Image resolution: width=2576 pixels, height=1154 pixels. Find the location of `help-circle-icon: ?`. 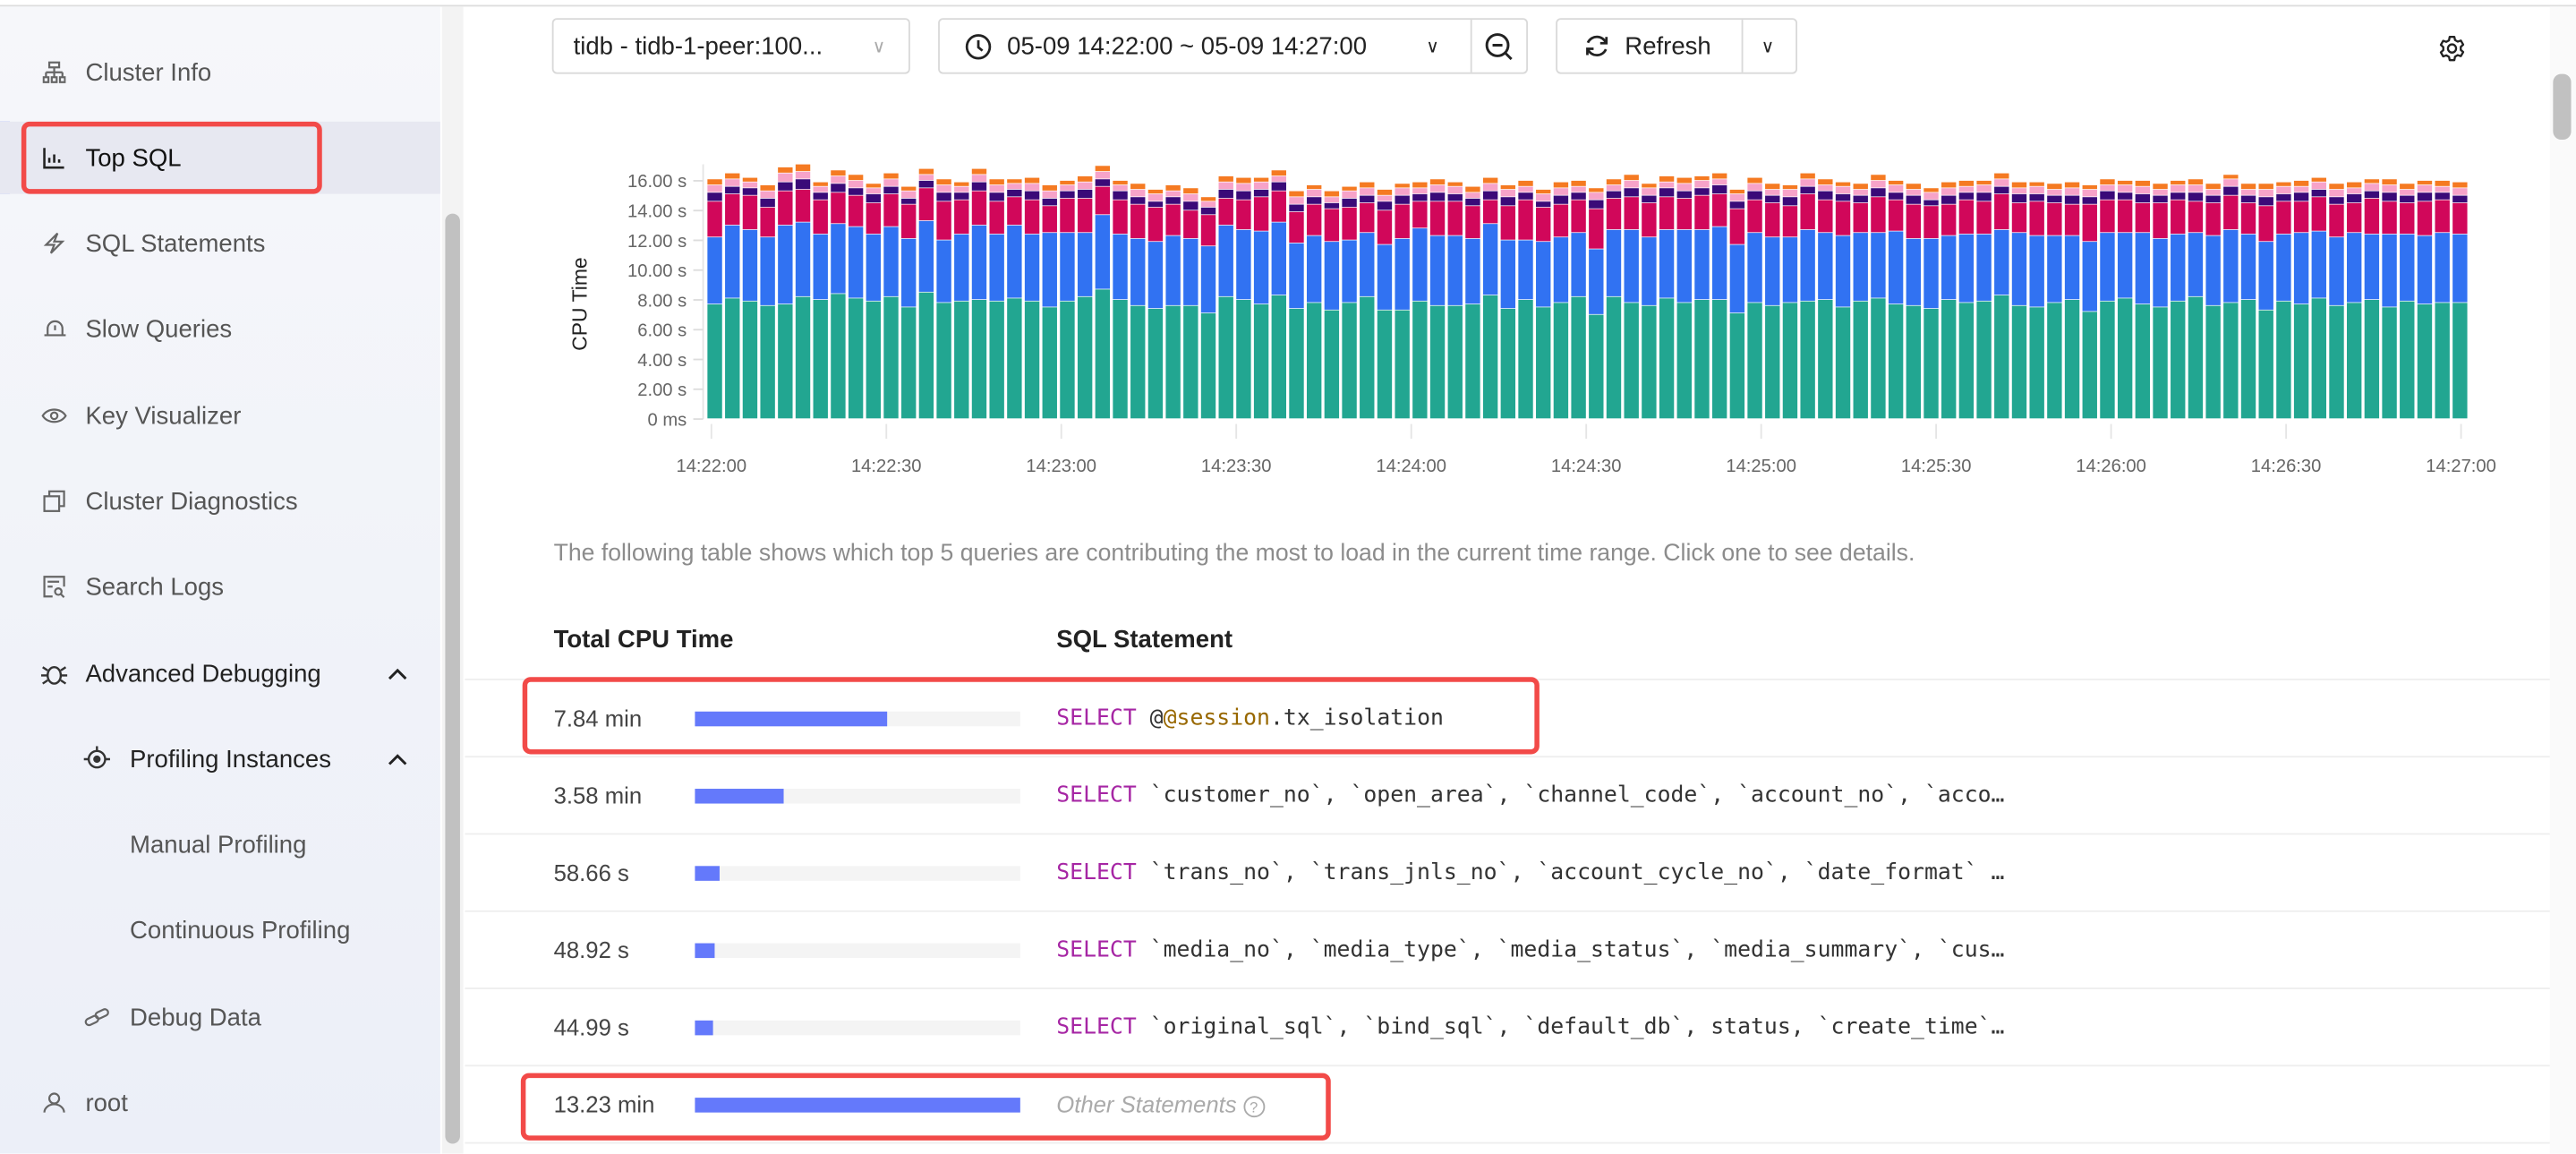

help-circle-icon: ? is located at coordinates (1253, 1107).